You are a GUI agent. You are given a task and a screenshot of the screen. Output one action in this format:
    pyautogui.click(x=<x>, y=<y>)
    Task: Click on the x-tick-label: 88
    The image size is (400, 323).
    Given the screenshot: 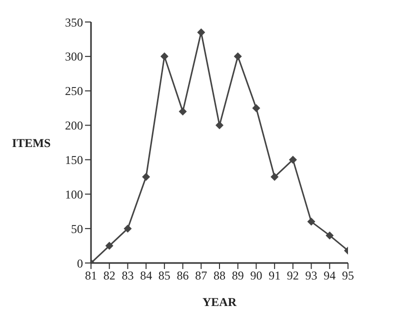 What is the action you would take?
    pyautogui.click(x=220, y=275)
    